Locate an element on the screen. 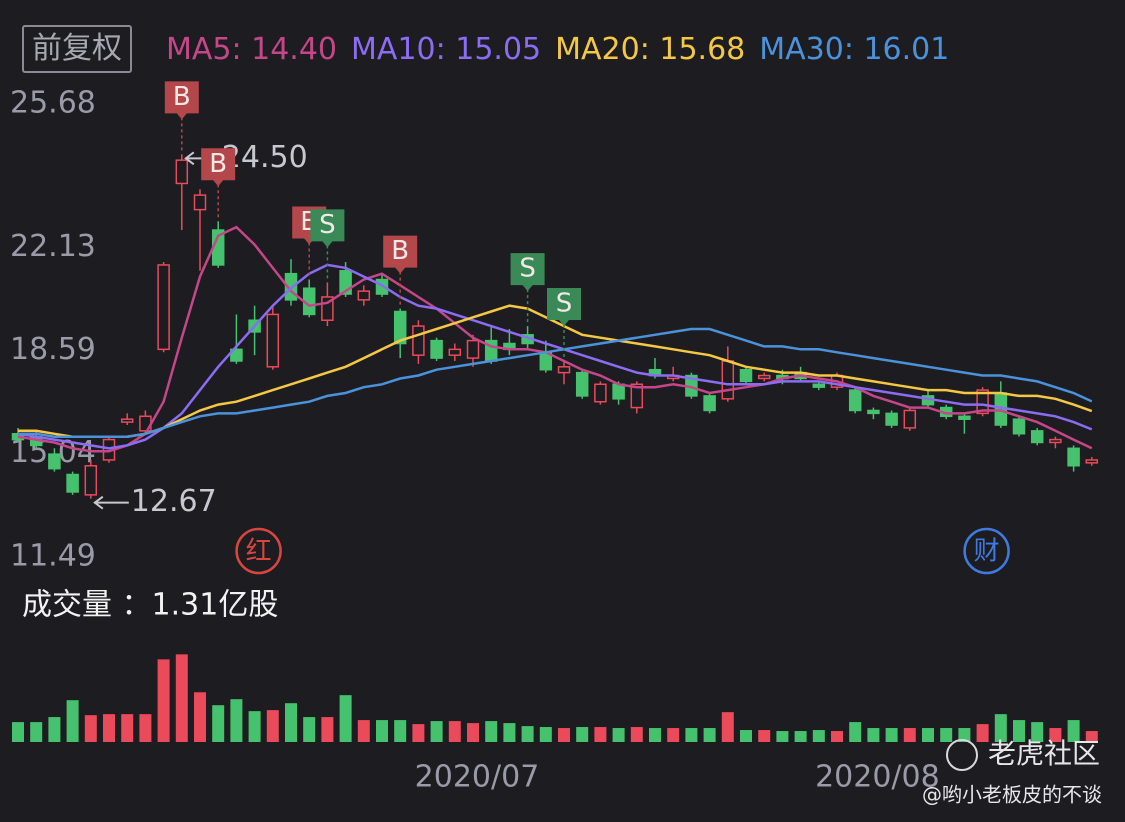 This screenshot has height=822, width=1125. y-tick-label: 18.59 is located at coordinates (53, 349).